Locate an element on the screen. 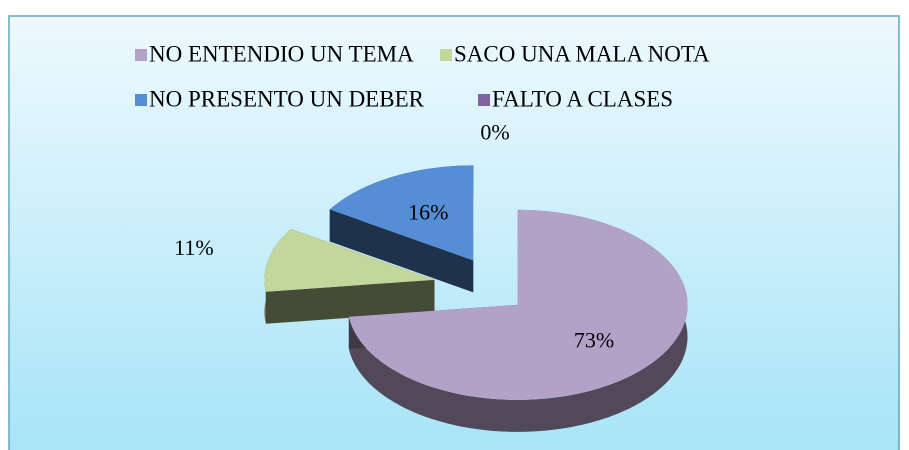  legend-label: FALTO A CLASES is located at coordinates (582, 98).